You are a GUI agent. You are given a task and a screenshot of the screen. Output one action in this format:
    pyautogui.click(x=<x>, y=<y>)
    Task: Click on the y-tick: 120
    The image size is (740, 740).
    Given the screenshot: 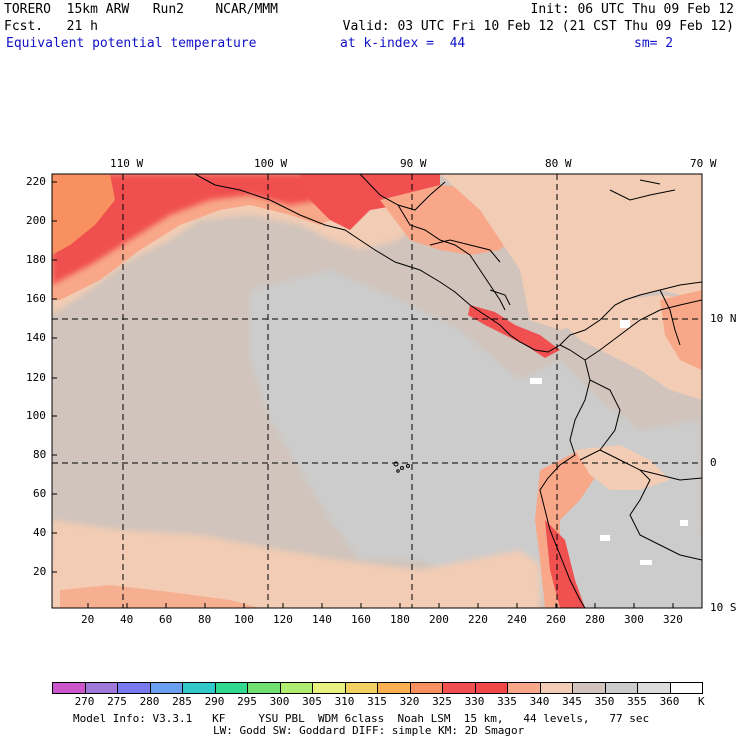 What is the action you would take?
    pyautogui.click(x=36, y=377)
    